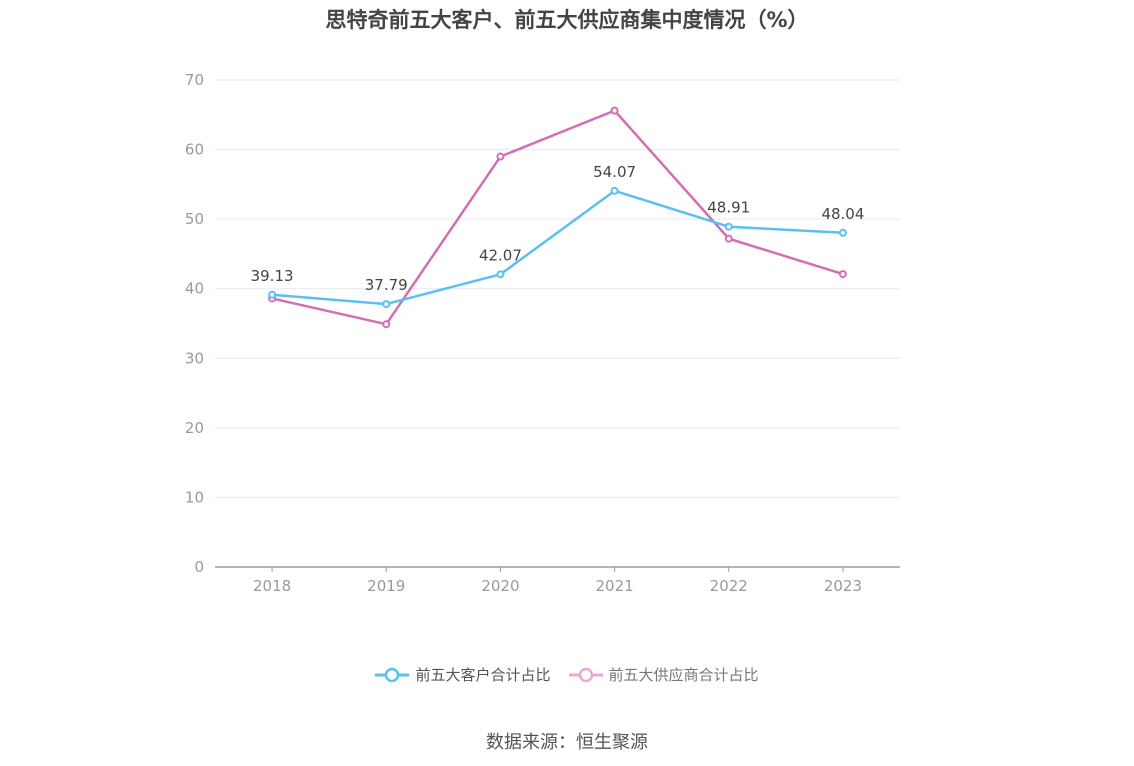 Image resolution: width=1134 pixels, height=766 pixels. I want to click on y-tick-label: 20, so click(194, 428).